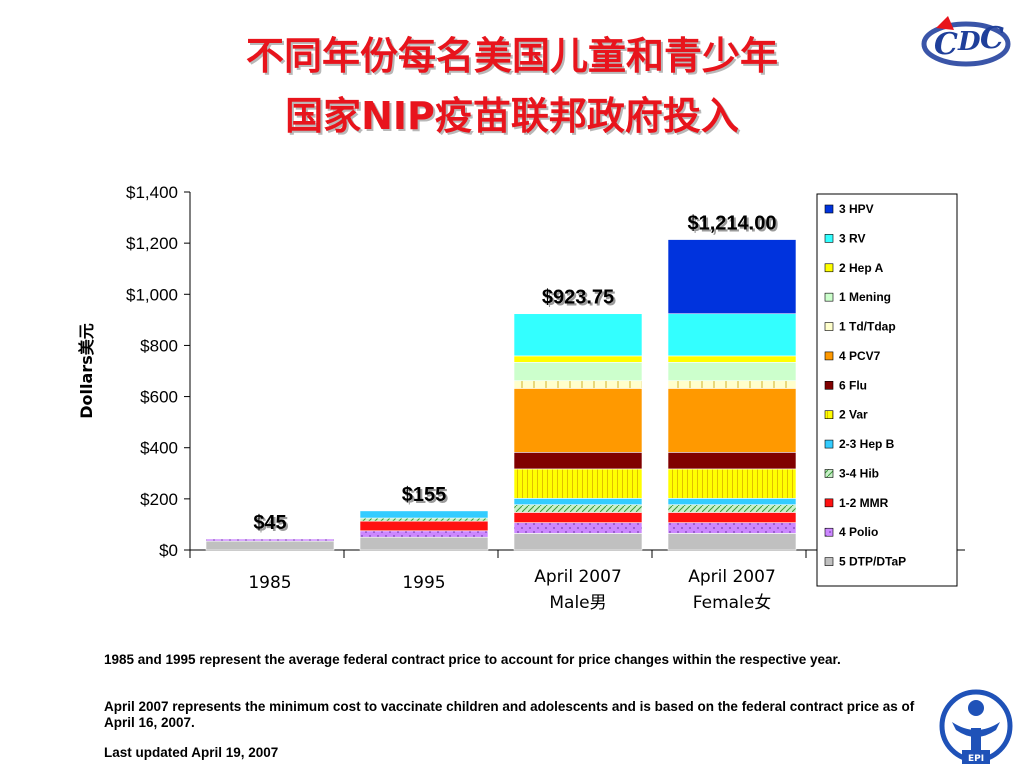  What do you see at coordinates (865, 297) in the screenshot?
I see `legend-label: 1 Mening` at bounding box center [865, 297].